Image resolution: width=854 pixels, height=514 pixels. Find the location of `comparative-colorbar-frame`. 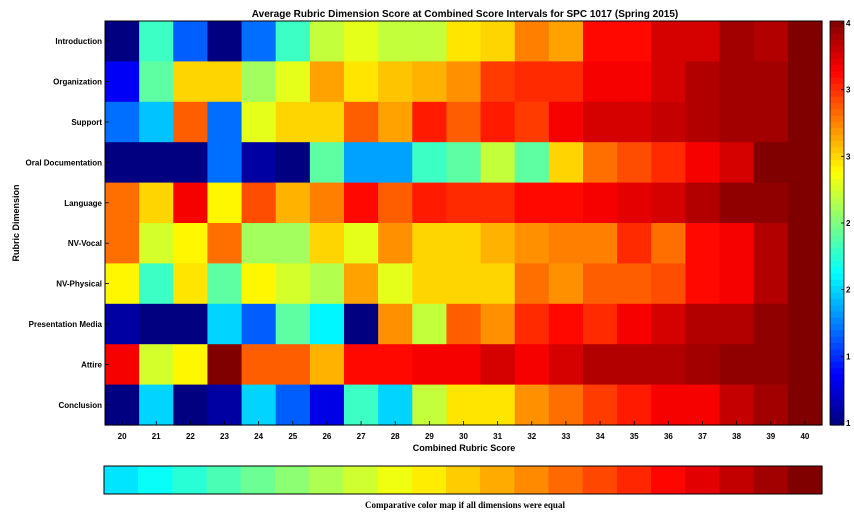

comparative-colorbar-frame is located at coordinates (463, 480).